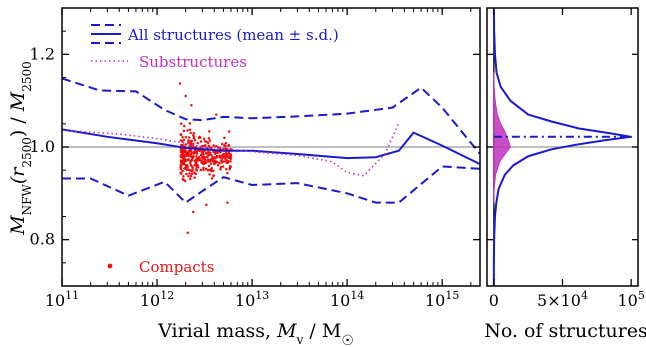 The image size is (646, 347). Describe the element at coordinates (42, 239) in the screenshot. I see `y-tick-label: 0.8` at that location.